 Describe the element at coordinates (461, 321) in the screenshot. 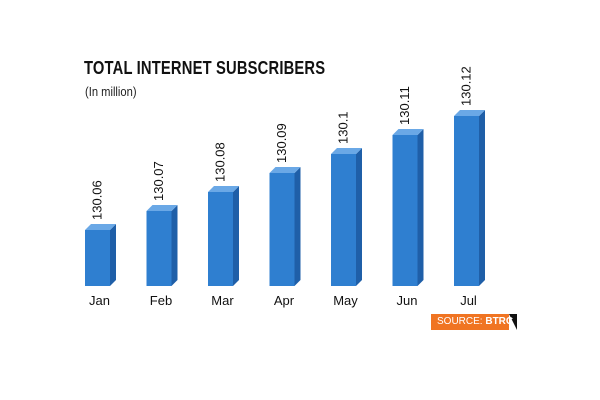

I see `source-label: SOURCE:` at that location.